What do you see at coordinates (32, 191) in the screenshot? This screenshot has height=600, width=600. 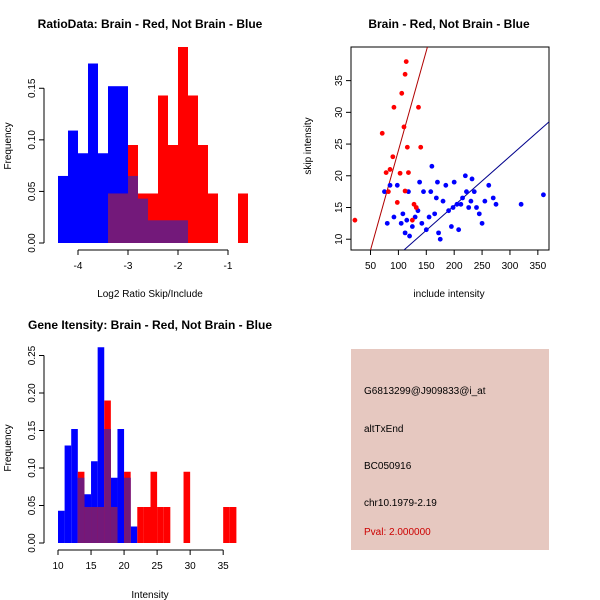 I see `ratio-histogram-y-tick-label: 0.05` at bounding box center [32, 191].